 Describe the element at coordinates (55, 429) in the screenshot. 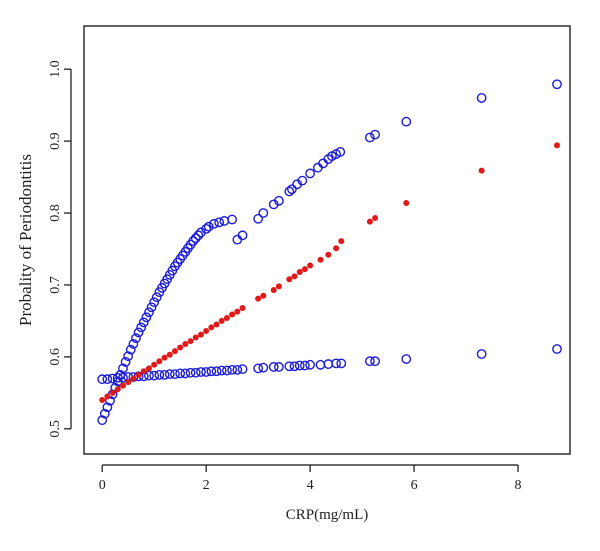

I see `y-tick-label: 0.5` at that location.